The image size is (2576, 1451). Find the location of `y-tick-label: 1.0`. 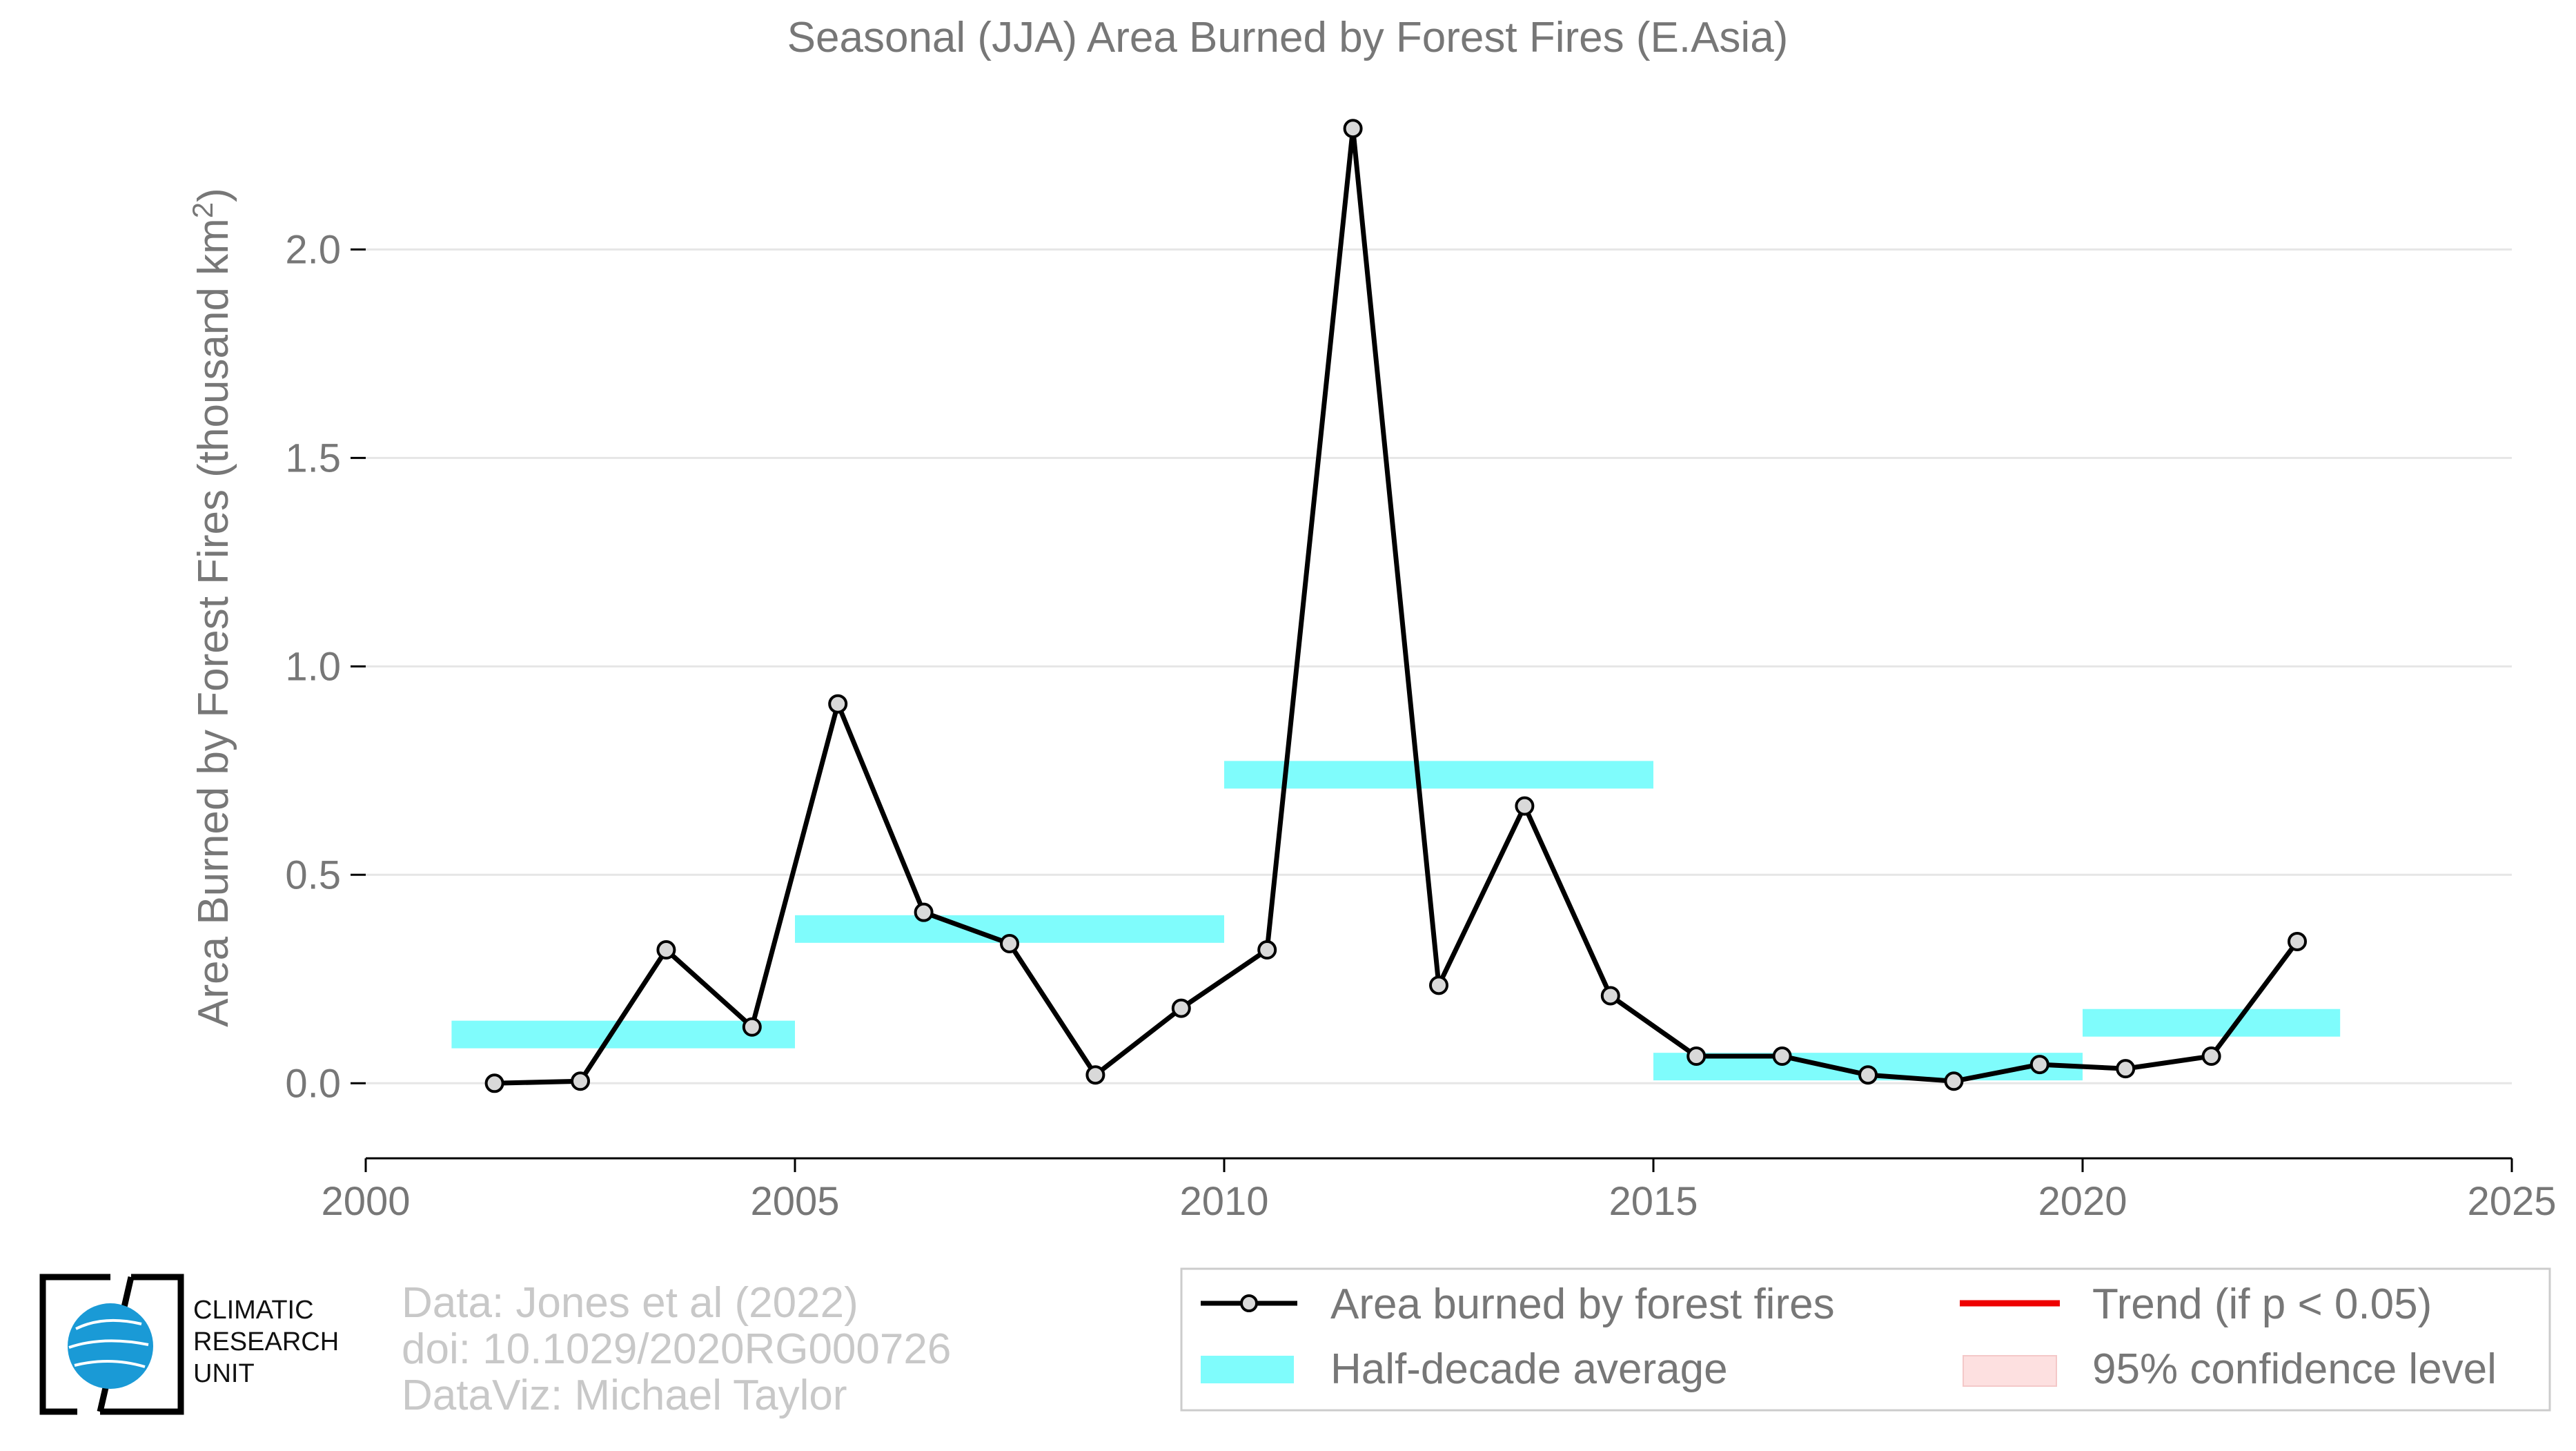

y-tick-label: 1.0 is located at coordinates (313, 667).